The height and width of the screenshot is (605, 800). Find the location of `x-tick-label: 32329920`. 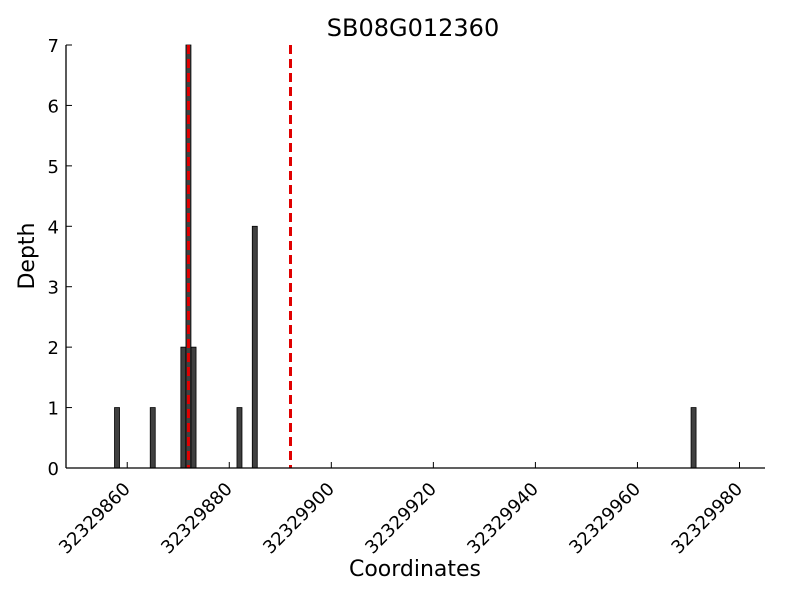

x-tick-label: 32329920 is located at coordinates (401, 519).